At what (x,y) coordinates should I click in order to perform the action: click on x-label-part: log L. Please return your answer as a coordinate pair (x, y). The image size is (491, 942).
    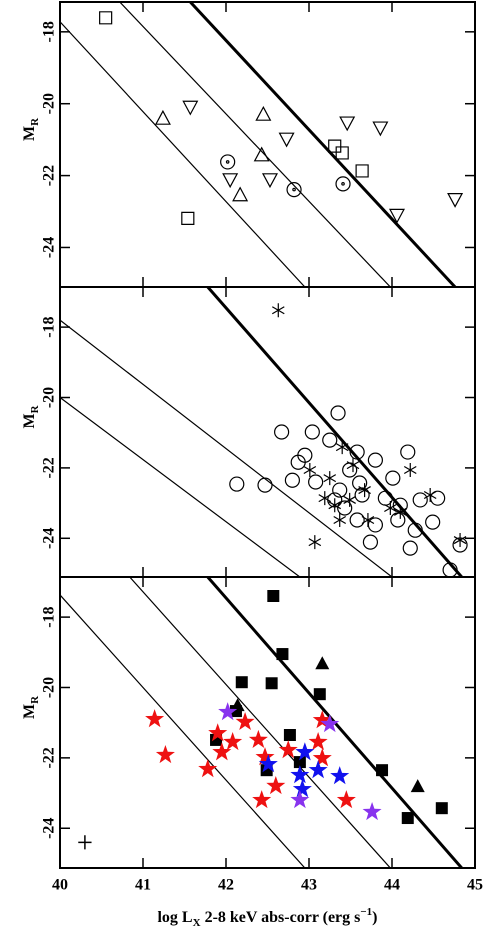
    Looking at the image, I should click on (174, 917).